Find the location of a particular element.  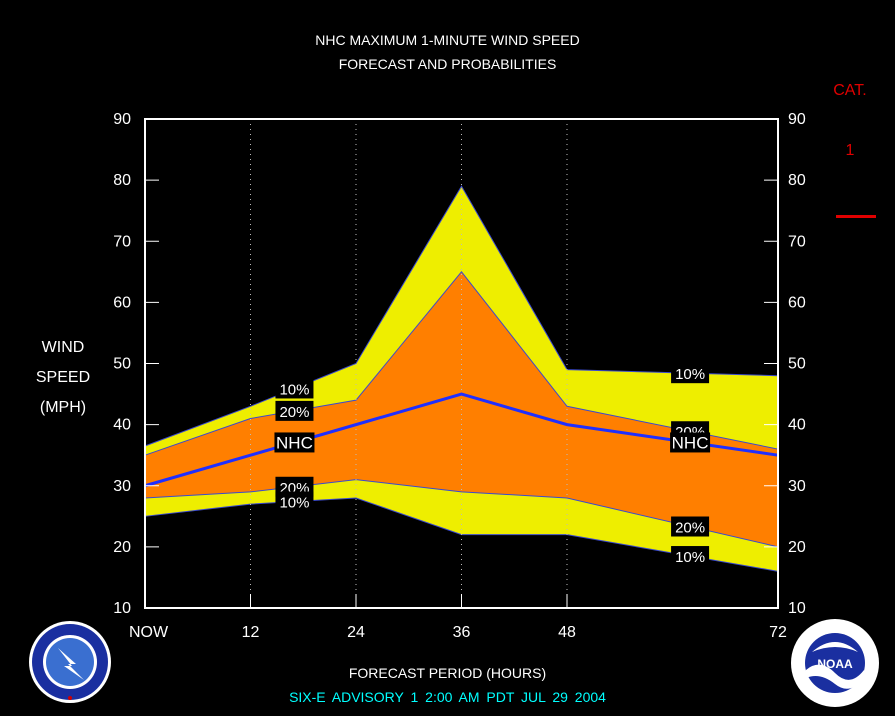

chart-subtitle: FORECAST AND PROBABILITIES is located at coordinates (447, 64).